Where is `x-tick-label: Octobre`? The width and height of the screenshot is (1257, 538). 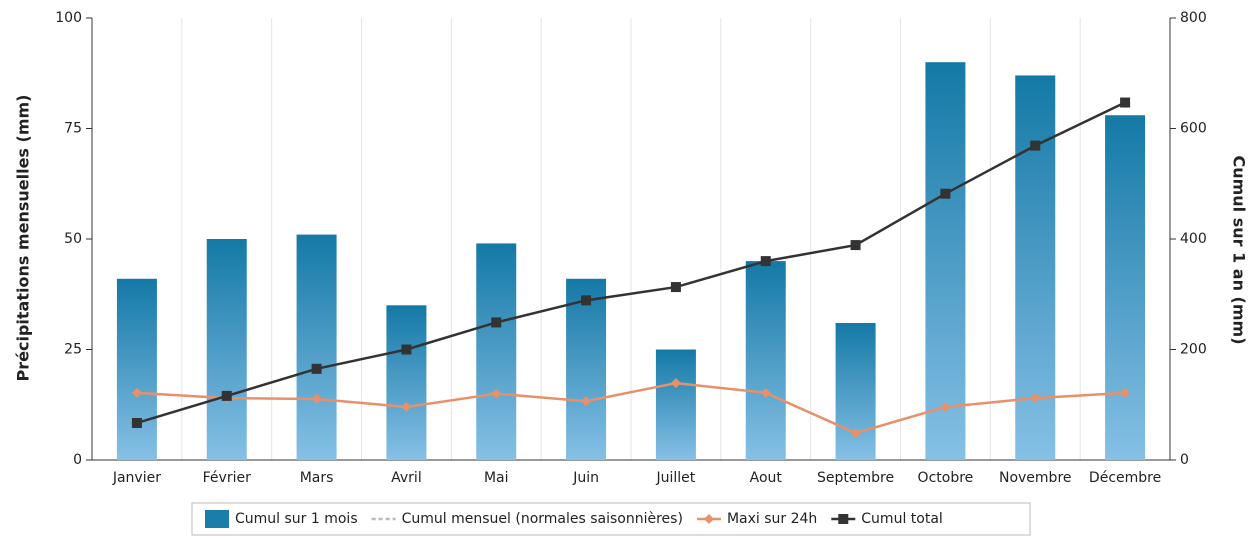 x-tick-label: Octobre is located at coordinates (946, 478).